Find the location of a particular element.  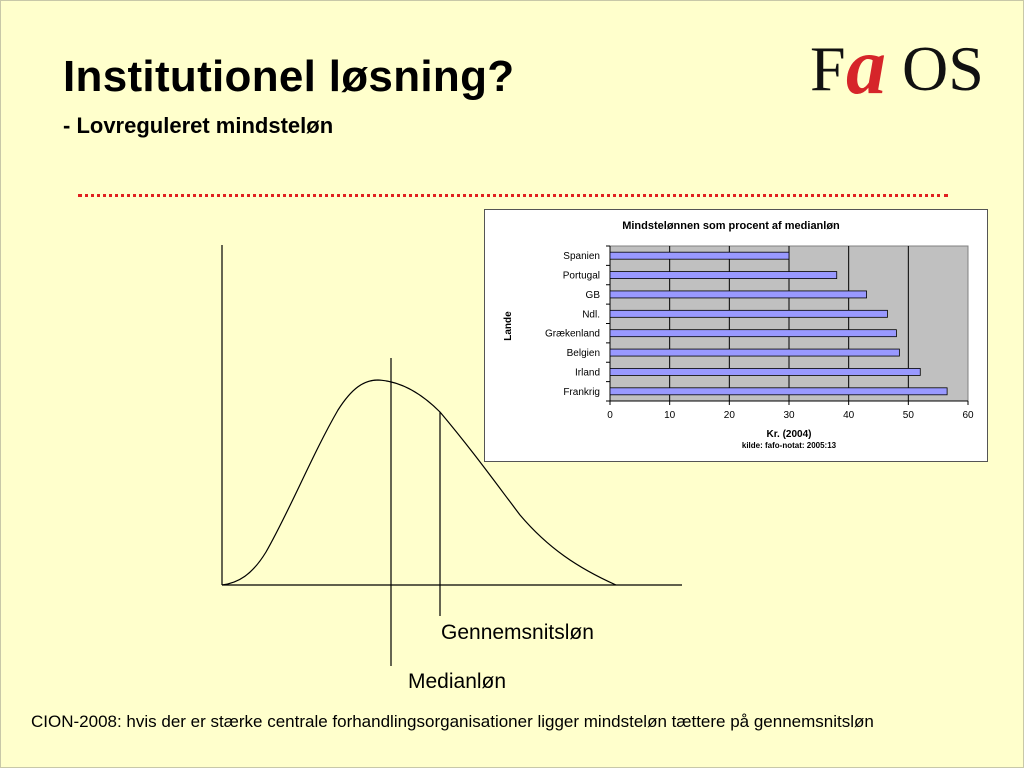

x-tick-label: 50 is located at coordinates (909, 415).